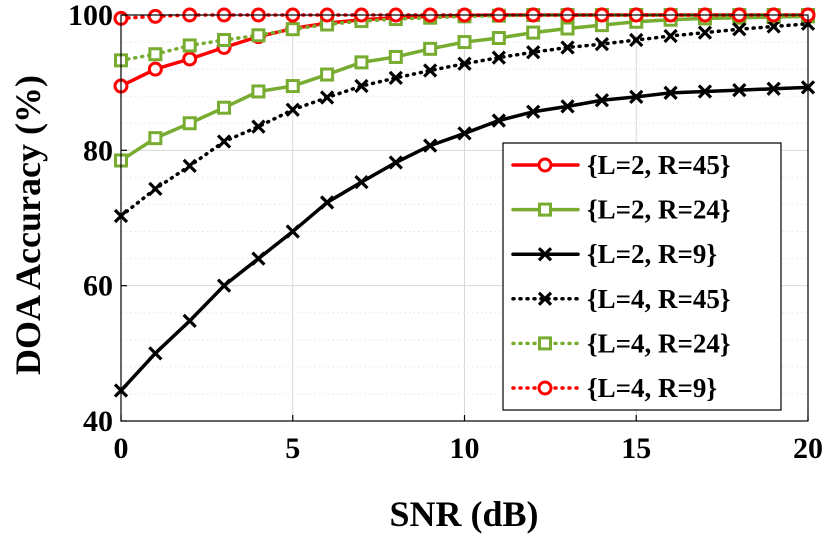  What do you see at coordinates (28, 225) in the screenshot?
I see `y-axis-label: DOA Accuracy (%)` at bounding box center [28, 225].